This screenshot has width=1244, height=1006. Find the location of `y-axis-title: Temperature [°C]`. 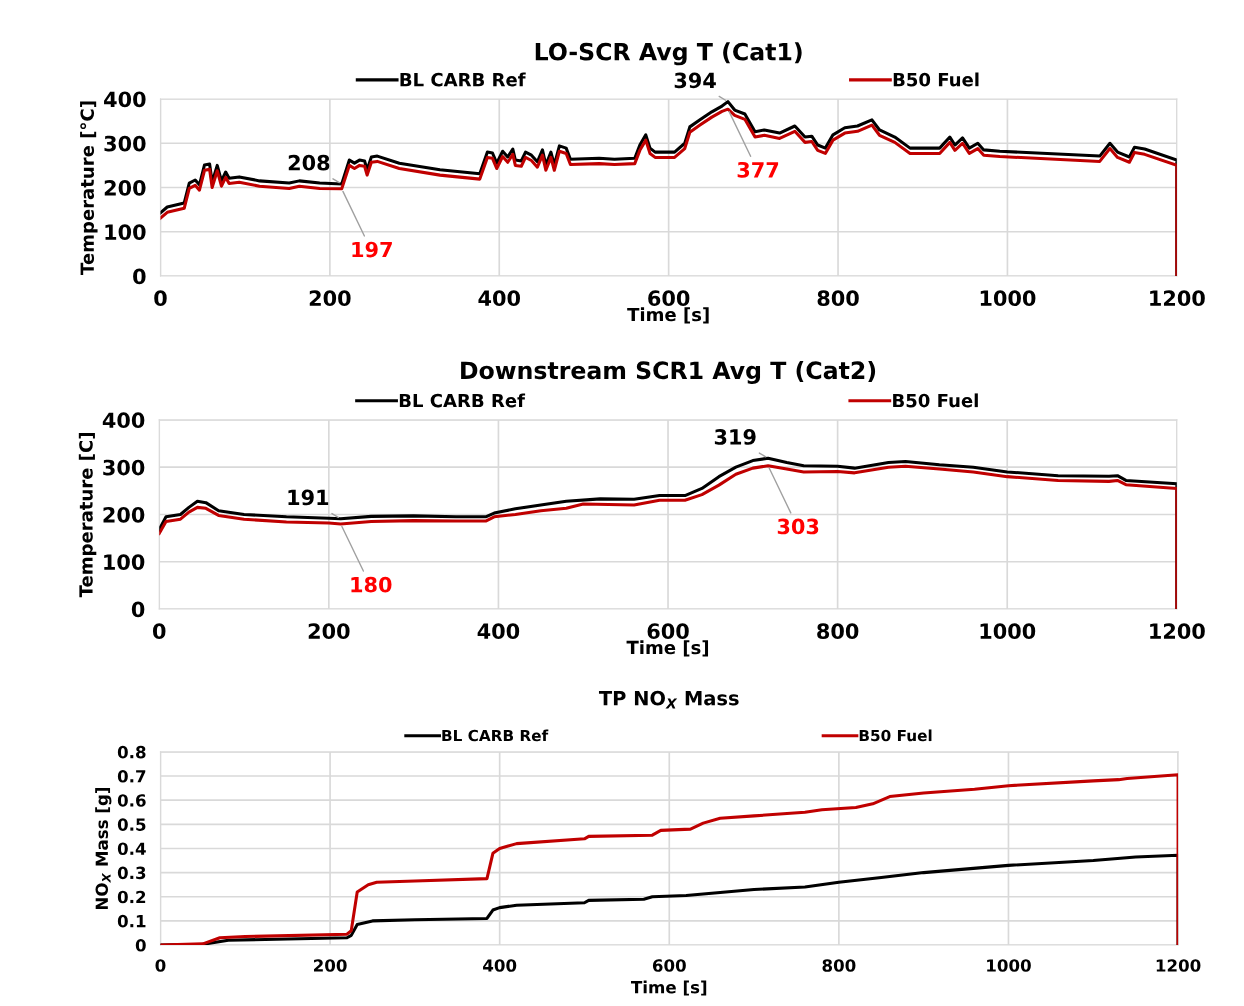

y-axis-title: Temperature [°C] is located at coordinates (89, 188).